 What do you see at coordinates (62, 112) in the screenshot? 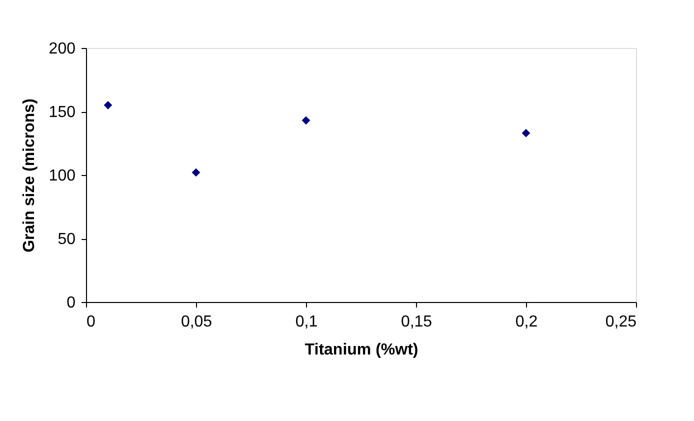
I see `y-tick-label: 150` at bounding box center [62, 112].